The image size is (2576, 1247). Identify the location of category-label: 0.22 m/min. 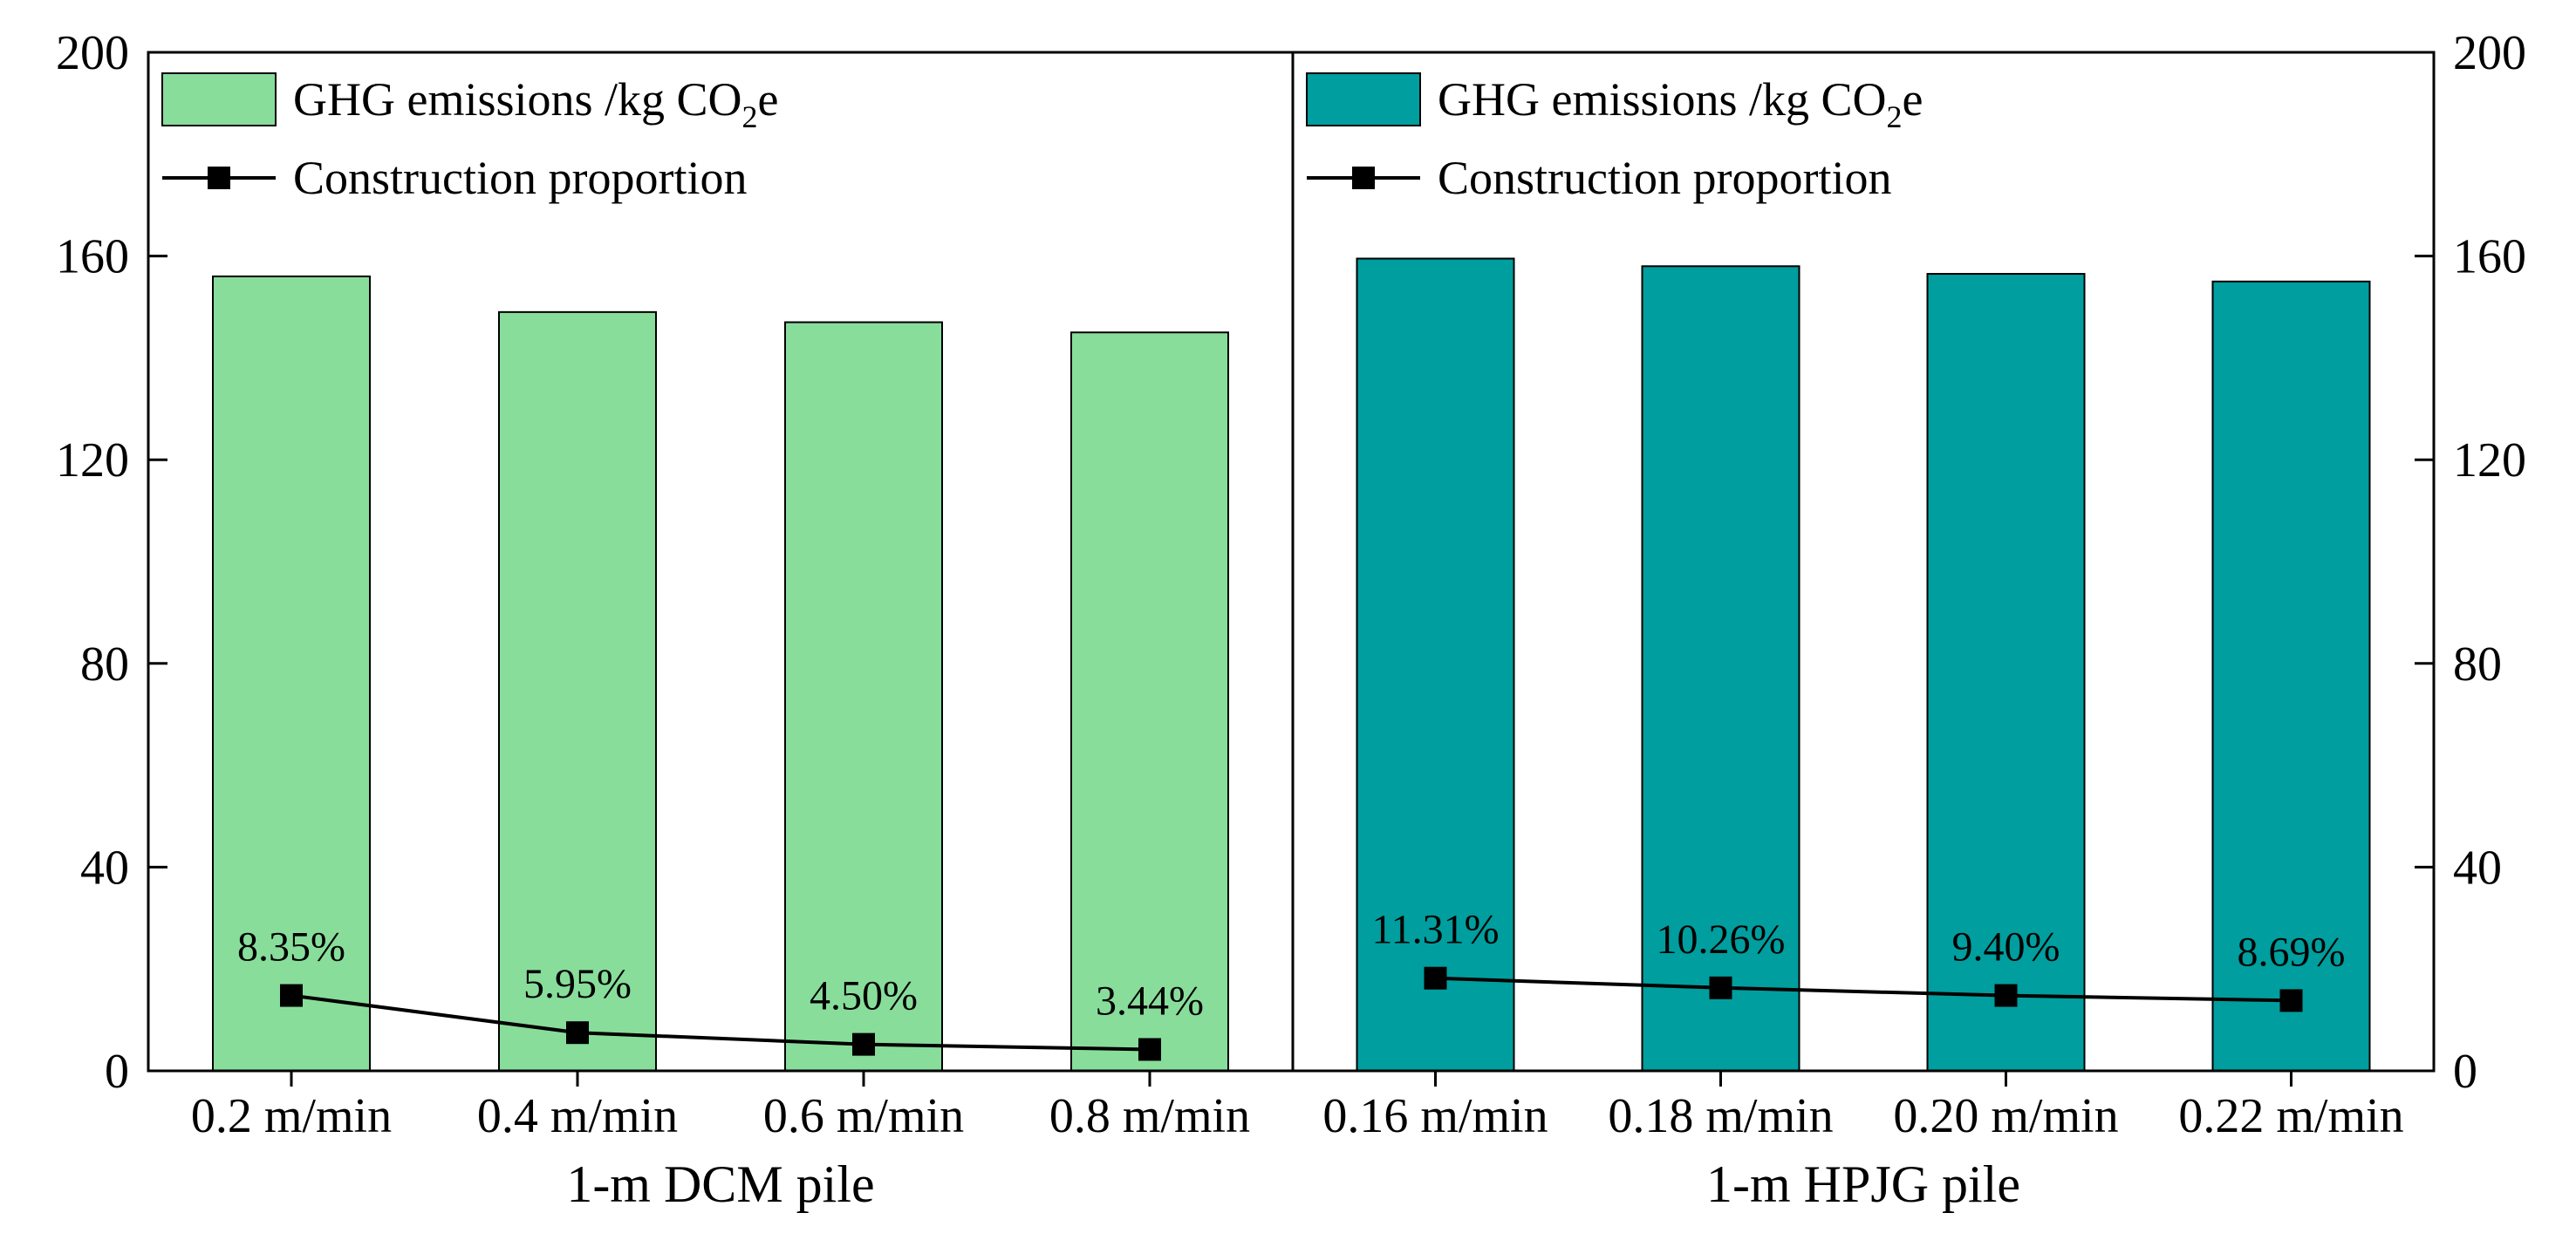
(2290, 1116).